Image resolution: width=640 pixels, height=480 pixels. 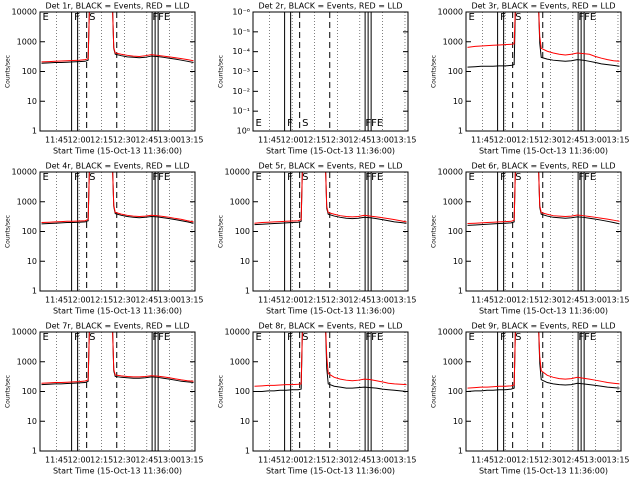 What do you see at coordinates (543, 166) in the screenshot?
I see `panel-title: Det 6r, BLACK = Events, RED = LLD` at bounding box center [543, 166].